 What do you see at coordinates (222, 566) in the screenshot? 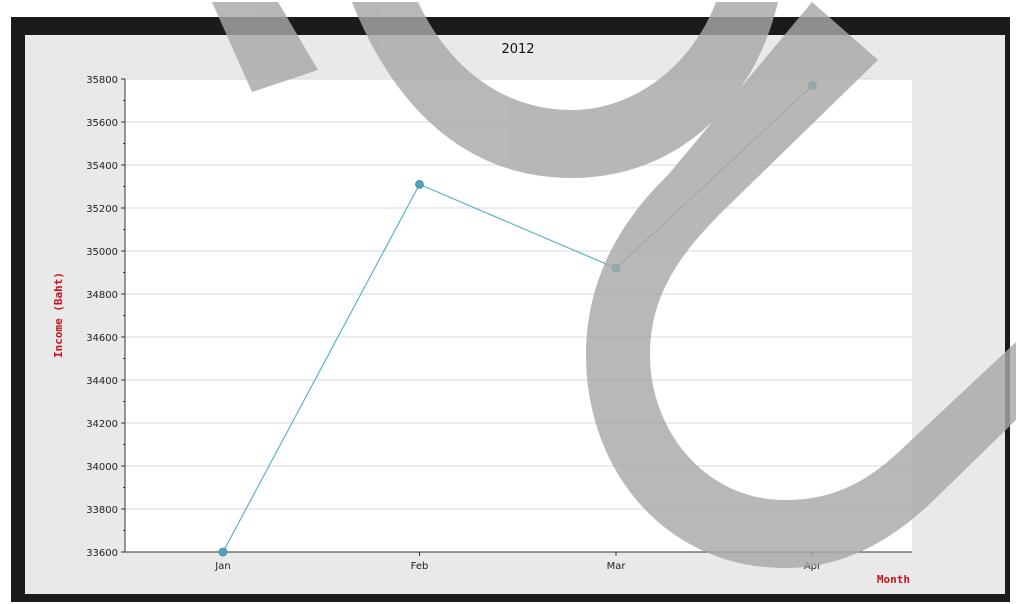
I see `x-tick-label: Jan` at bounding box center [222, 566].